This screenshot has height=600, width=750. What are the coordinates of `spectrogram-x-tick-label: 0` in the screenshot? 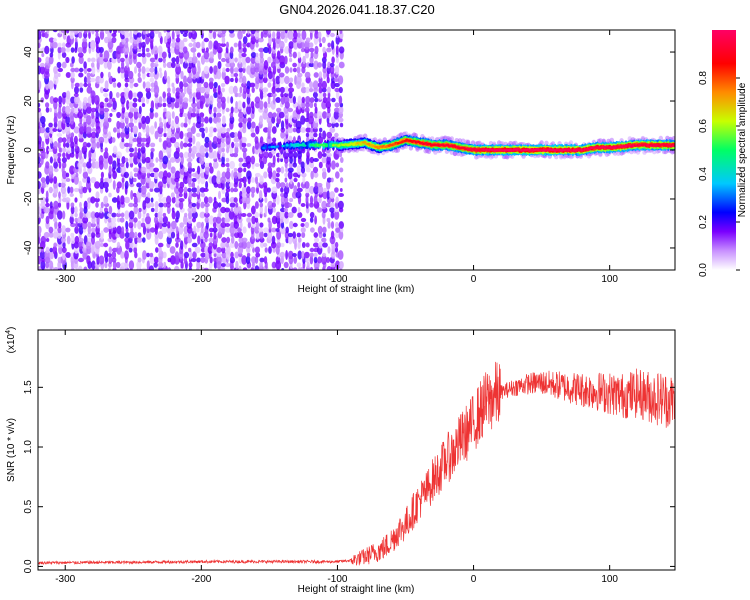 It's located at (474, 279).